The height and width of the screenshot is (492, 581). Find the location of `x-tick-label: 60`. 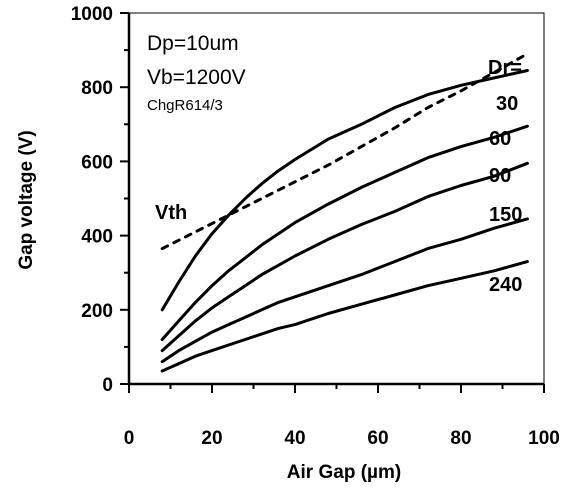

x-tick-label: 60 is located at coordinates (377, 438).